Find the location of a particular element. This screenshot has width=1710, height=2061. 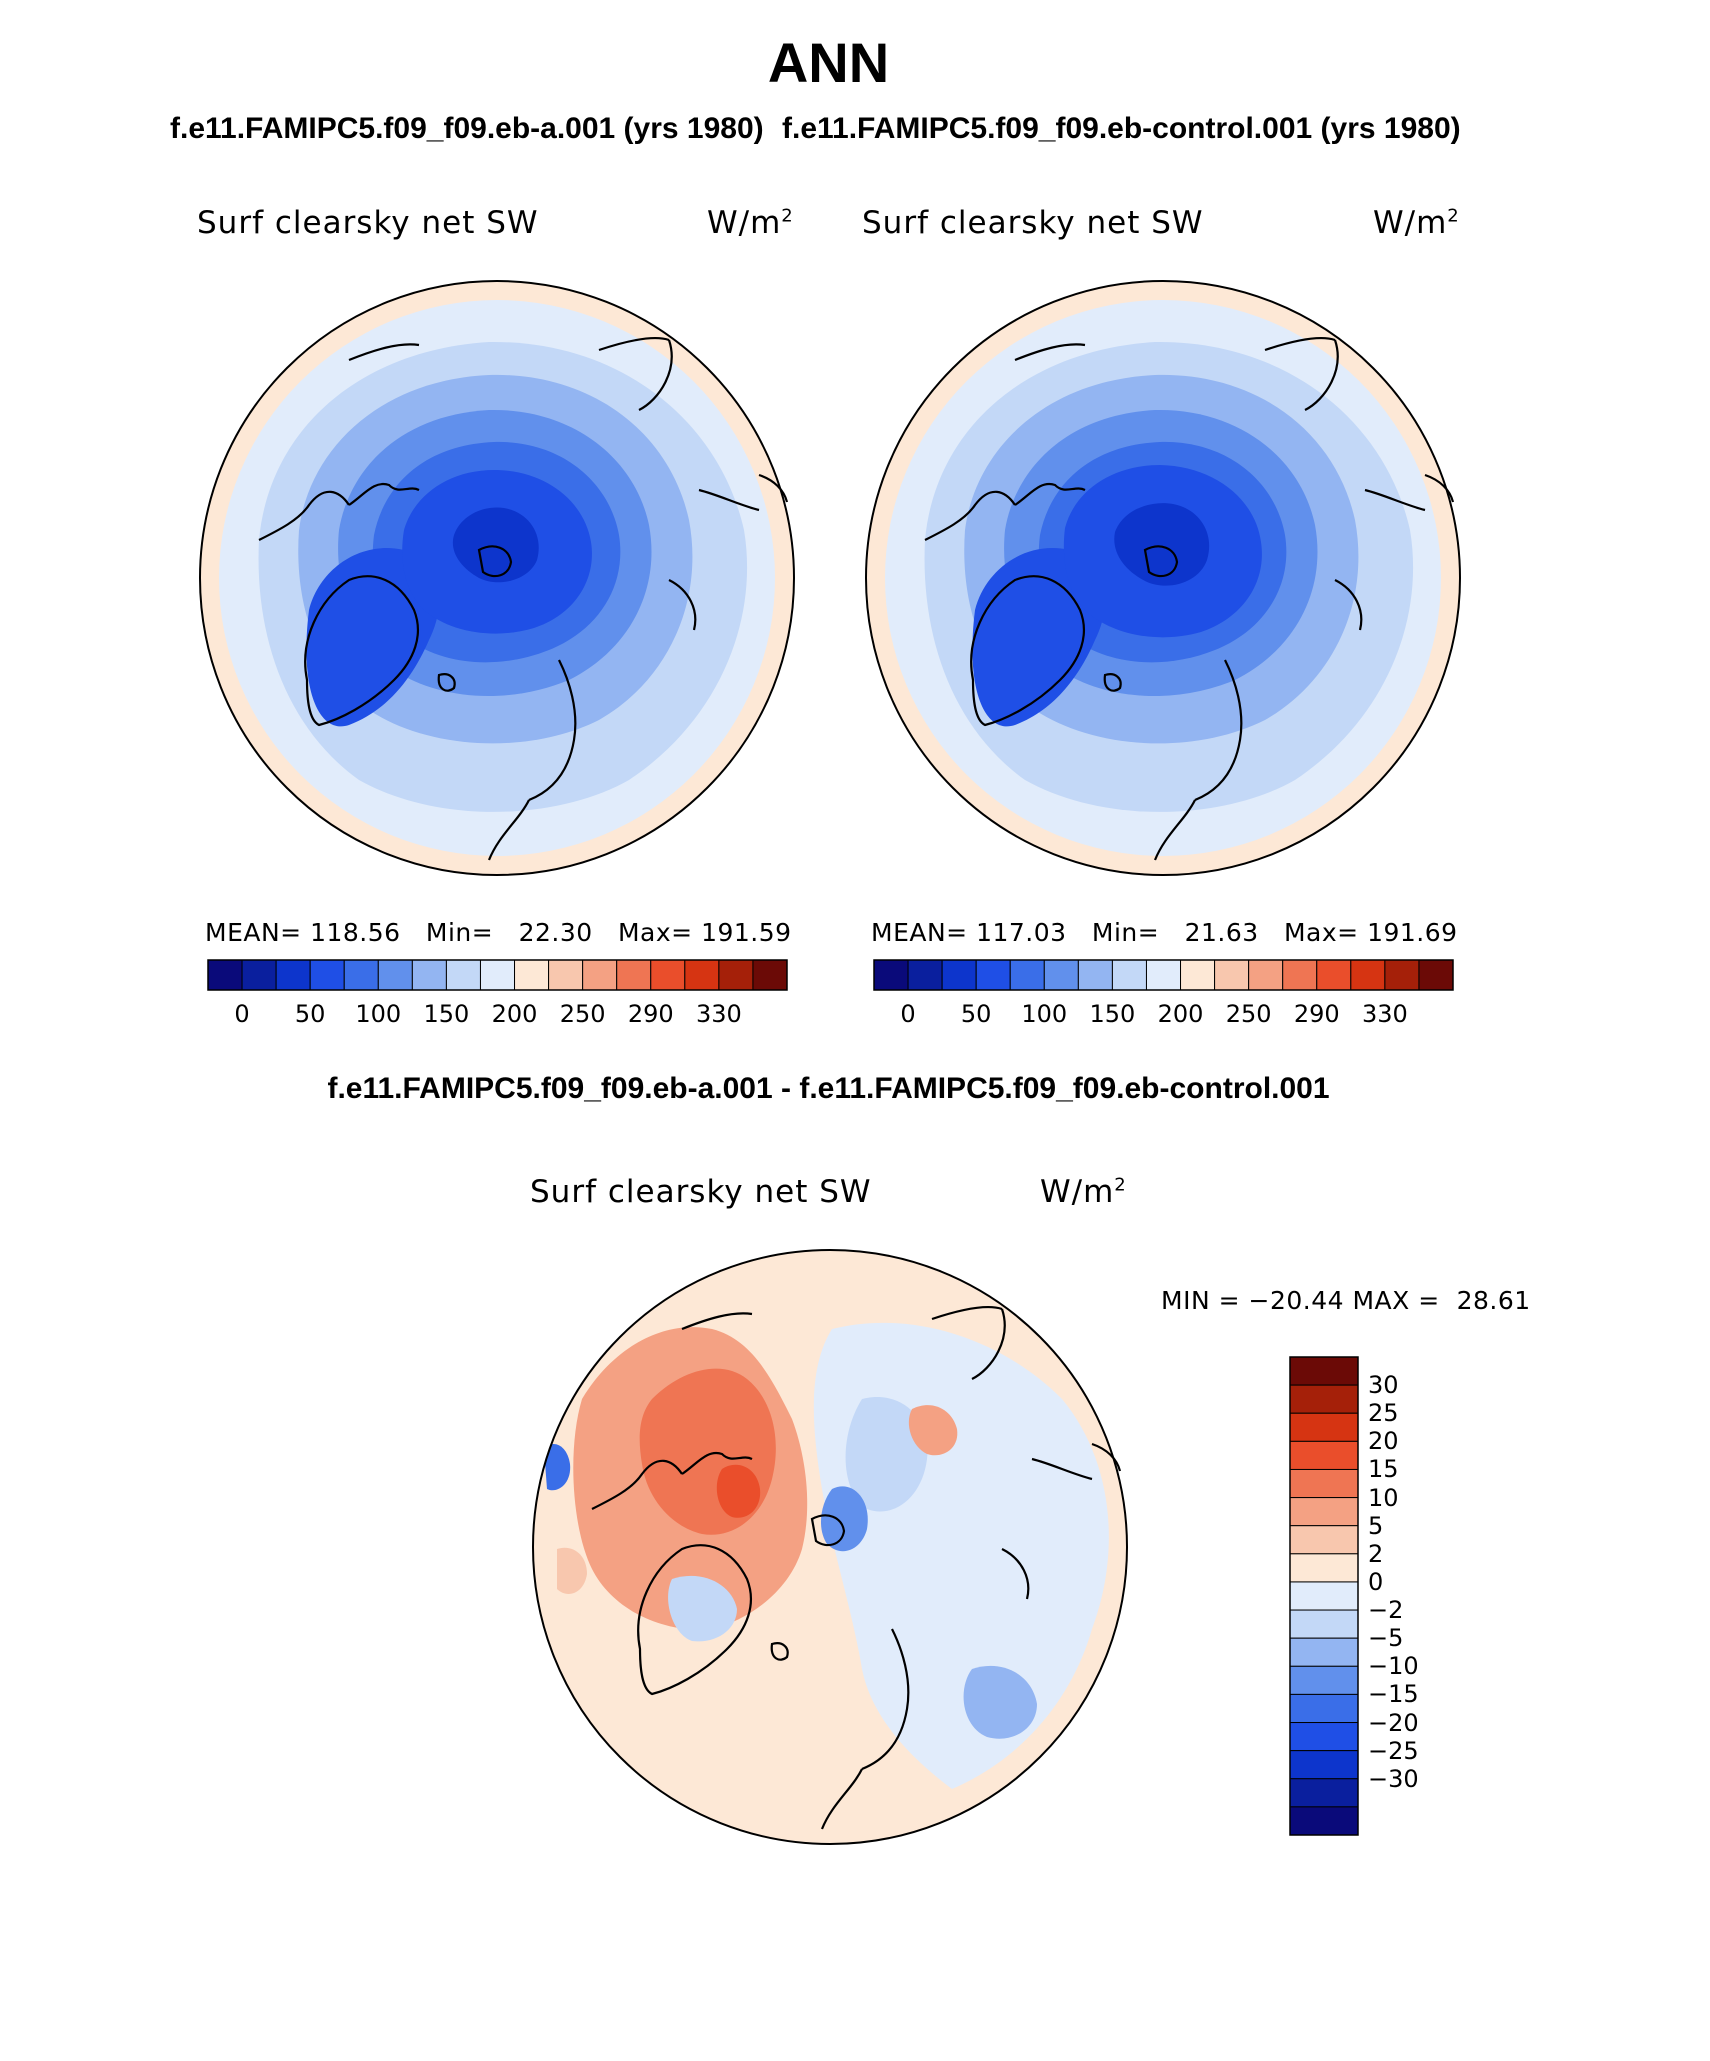

colorbar-a-tick-label: 0 is located at coordinates (242, 1014).